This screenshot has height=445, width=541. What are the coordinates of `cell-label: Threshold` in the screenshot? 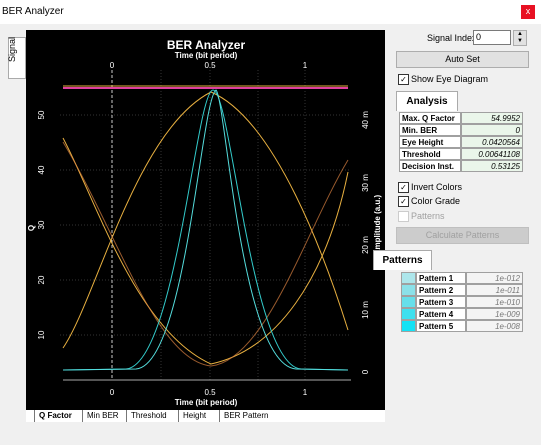 It's located at (430, 154).